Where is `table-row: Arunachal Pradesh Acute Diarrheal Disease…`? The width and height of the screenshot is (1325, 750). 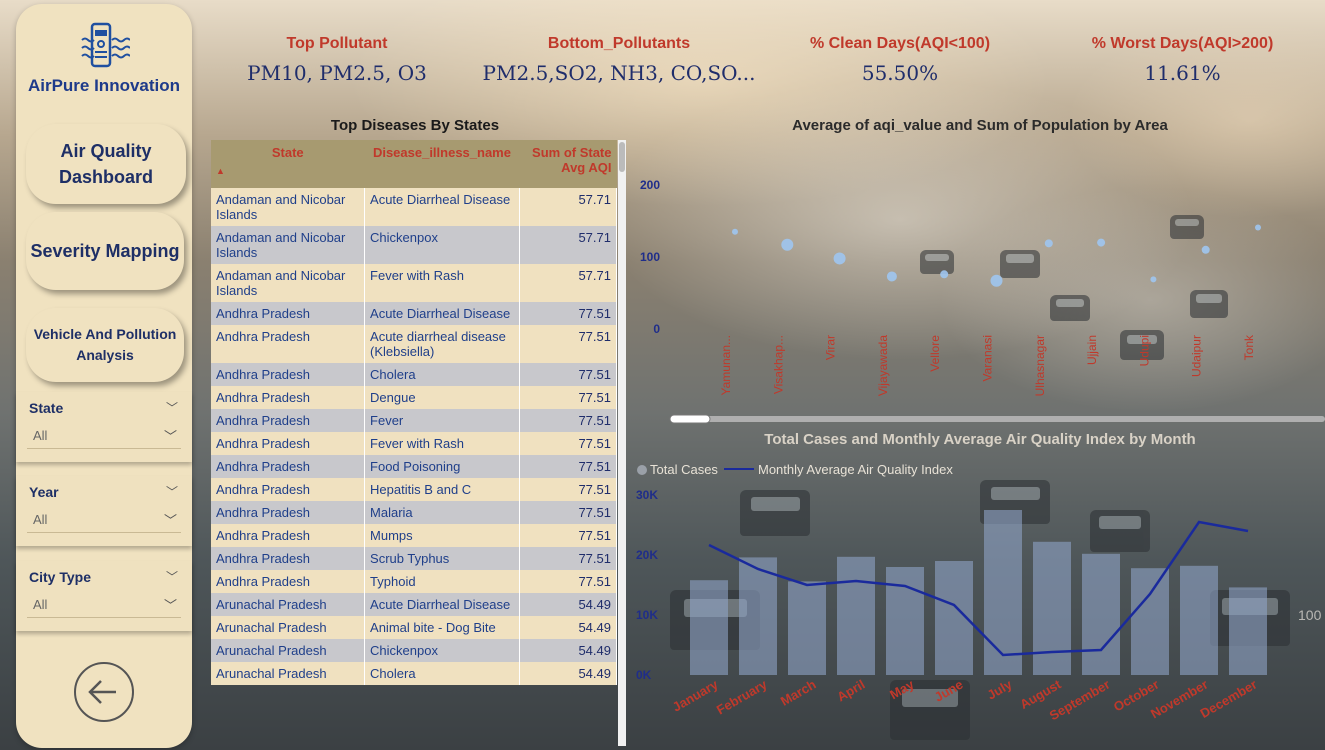
table-row: Arunachal Pradesh Acute Diarrheal Disease… is located at coordinates (414, 604).